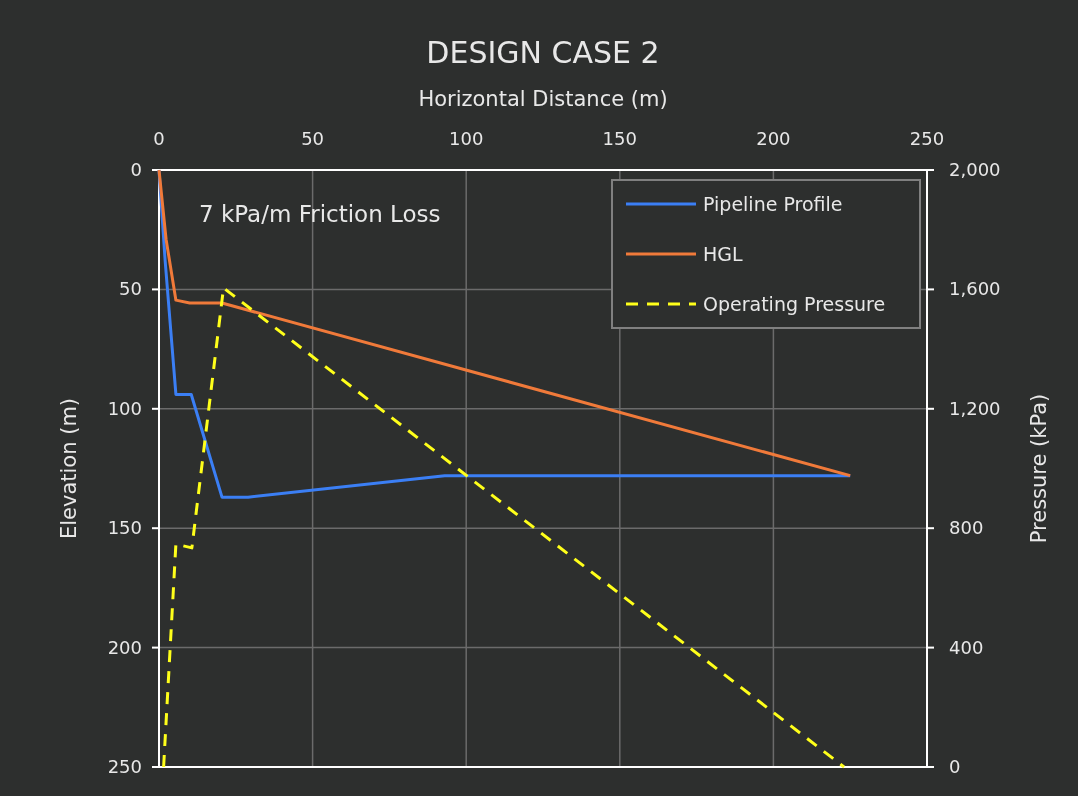  Describe the element at coordinates (619, 138) in the screenshot. I see `x-tick-label: 150` at that location.